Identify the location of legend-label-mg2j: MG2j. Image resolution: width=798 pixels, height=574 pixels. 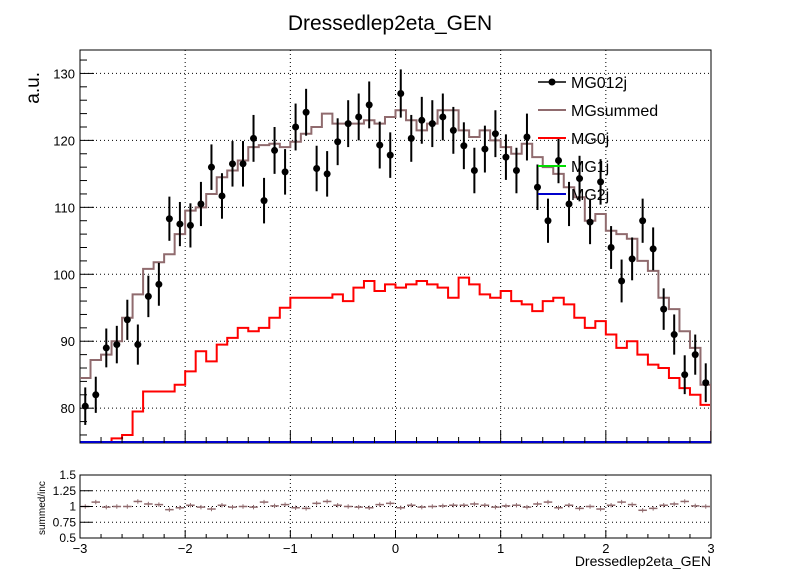
(590, 195).